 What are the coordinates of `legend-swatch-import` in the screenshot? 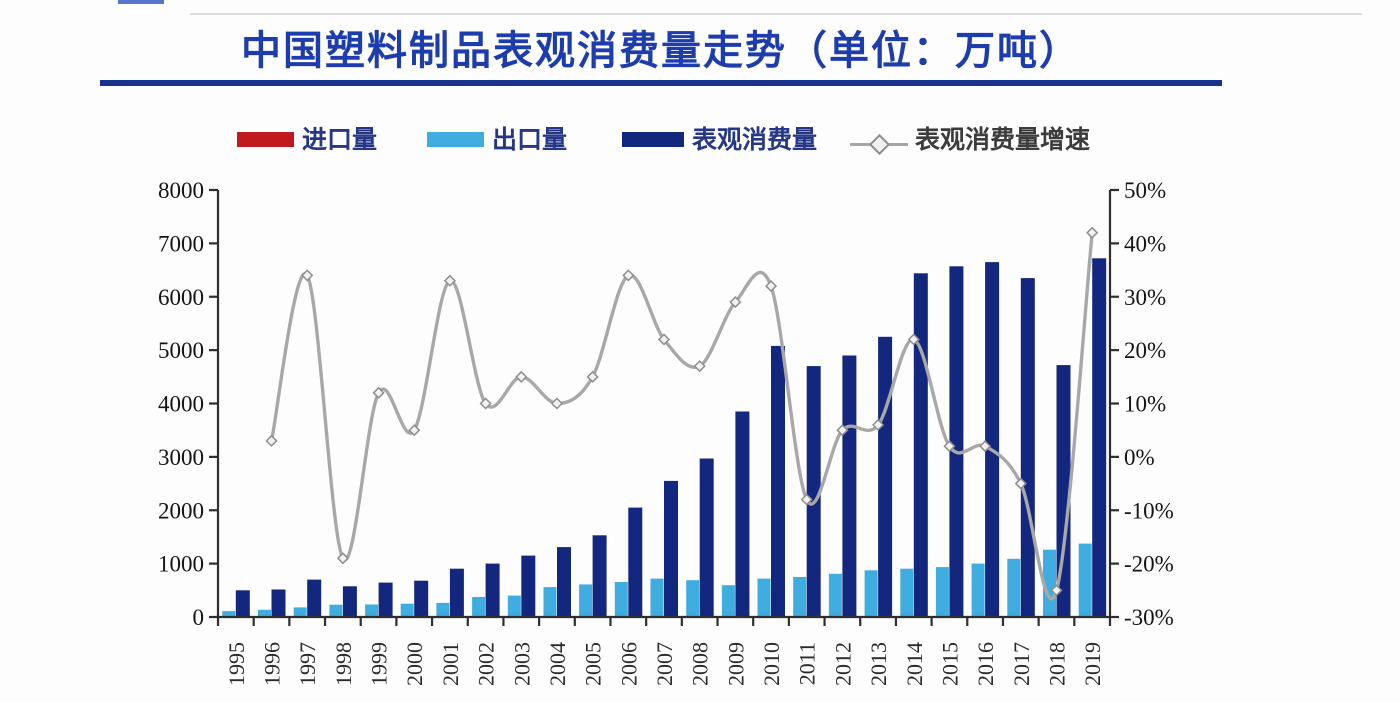 It's located at (265, 139).